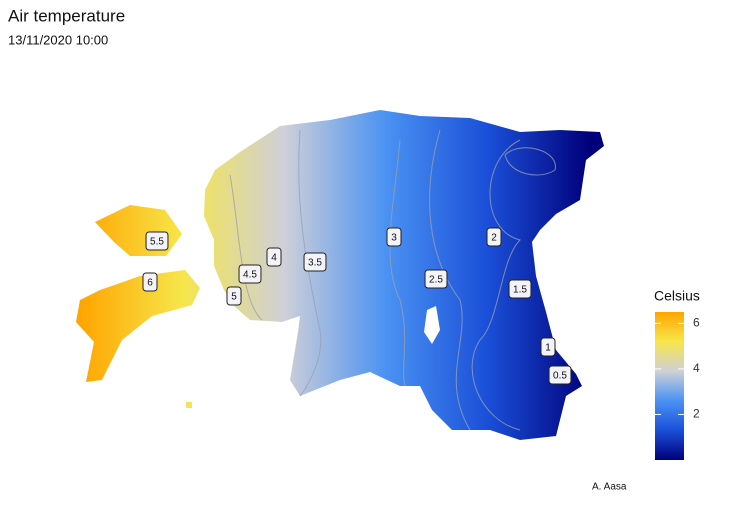  I want to click on contour-label-text: 3, so click(394, 238).